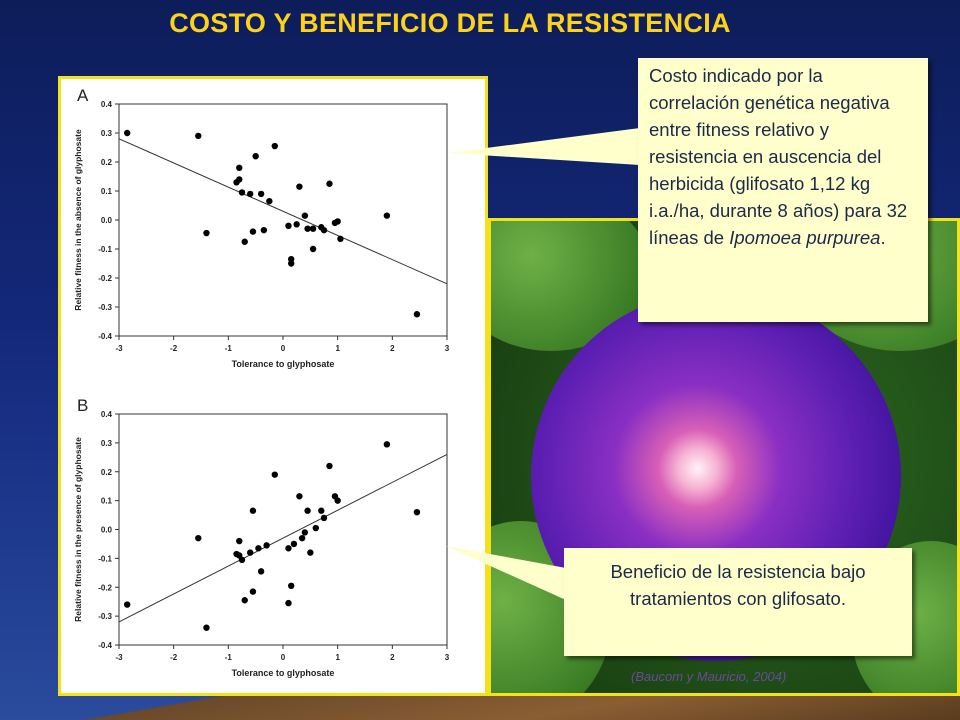 This screenshot has width=960, height=720. What do you see at coordinates (229, 348) in the screenshot?
I see `x-tick-label: -1` at bounding box center [229, 348].